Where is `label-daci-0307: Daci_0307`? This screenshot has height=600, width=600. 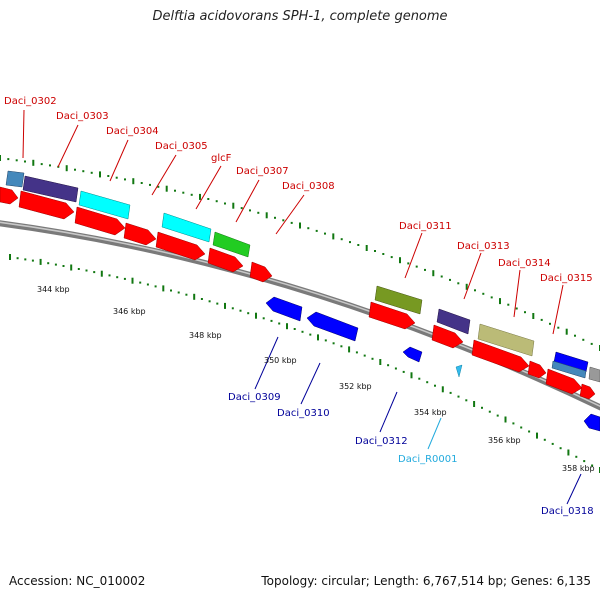 label-daci-0307: Daci_0307 is located at coordinates (262, 171).